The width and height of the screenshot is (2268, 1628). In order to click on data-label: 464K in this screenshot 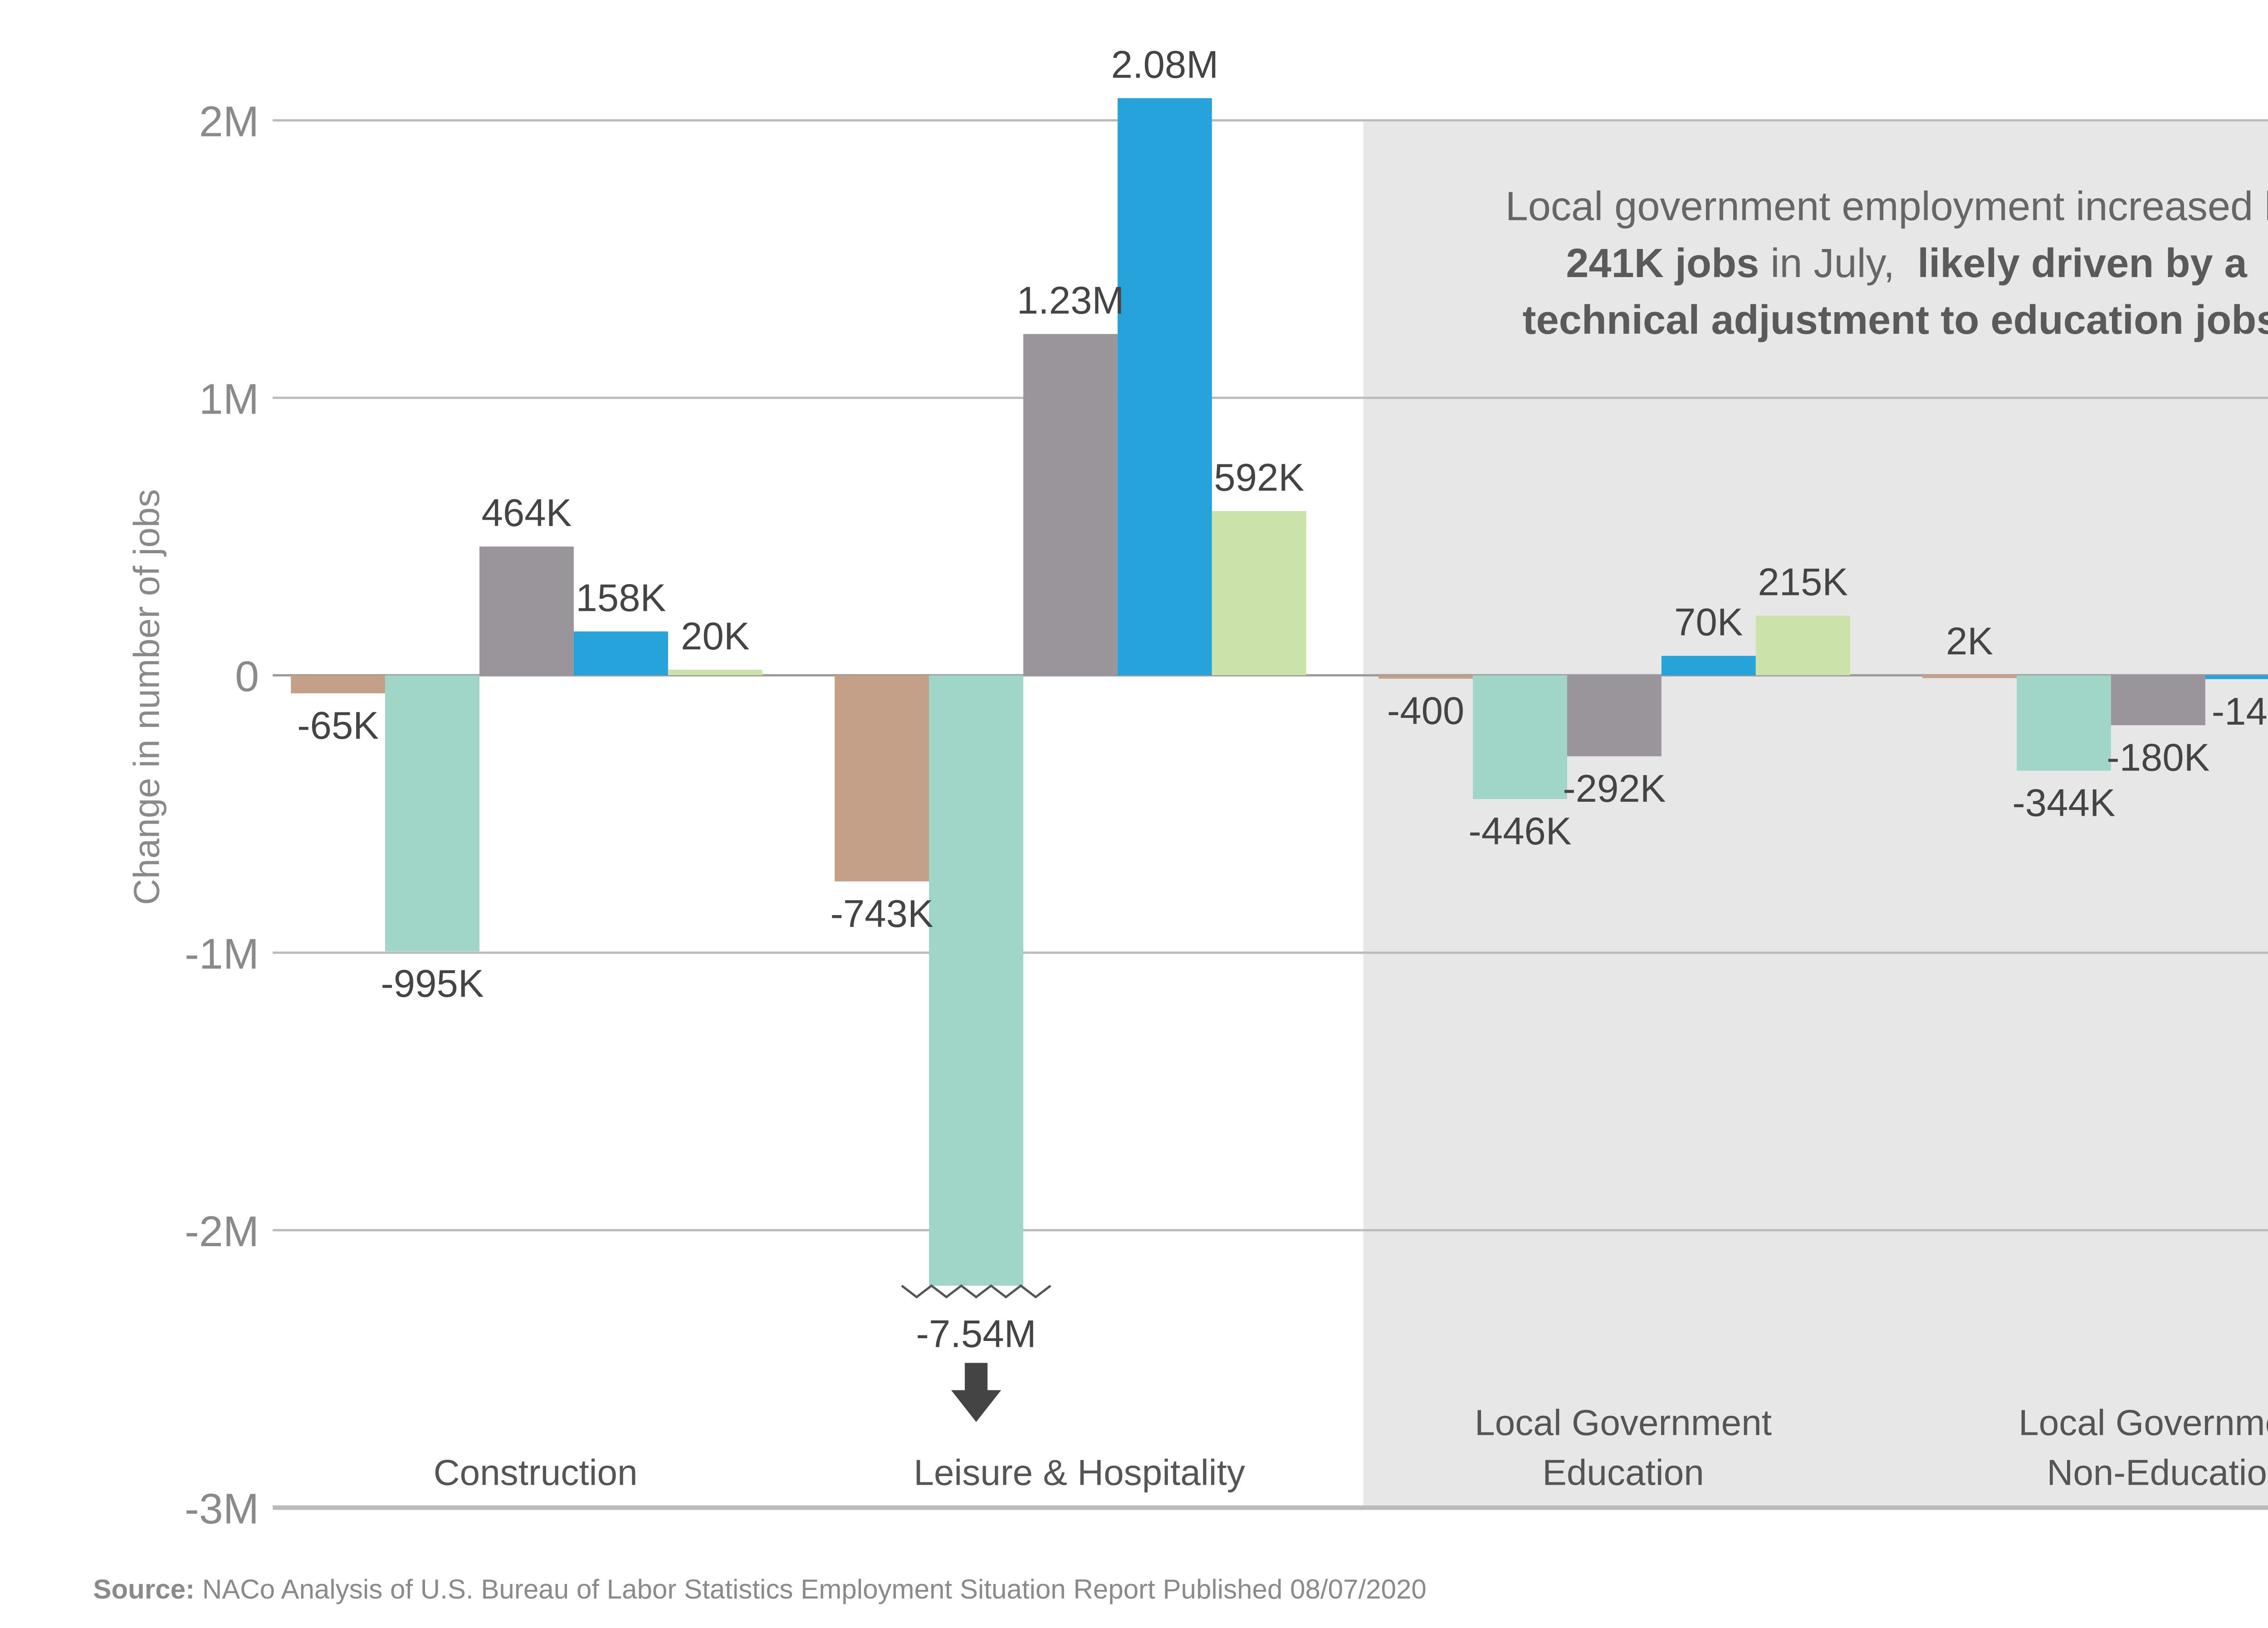, I will do `click(527, 513)`.